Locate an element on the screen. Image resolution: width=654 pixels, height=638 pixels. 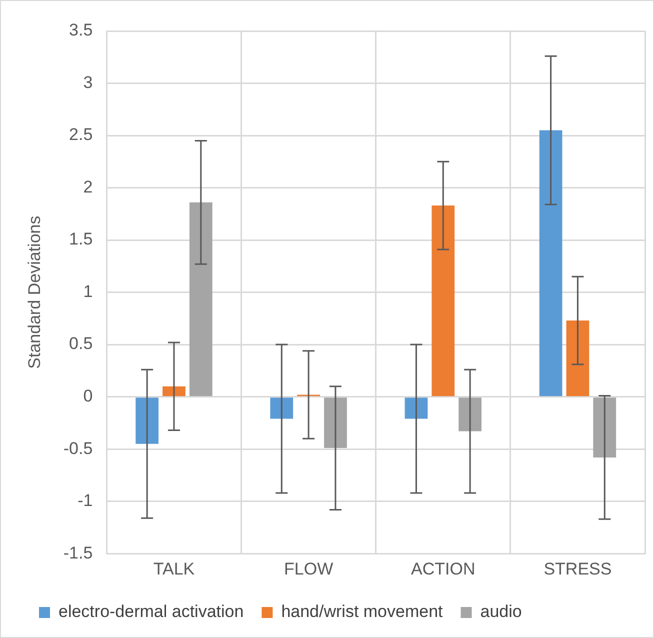
y-tick-label: 0.5 is located at coordinates (81, 344).